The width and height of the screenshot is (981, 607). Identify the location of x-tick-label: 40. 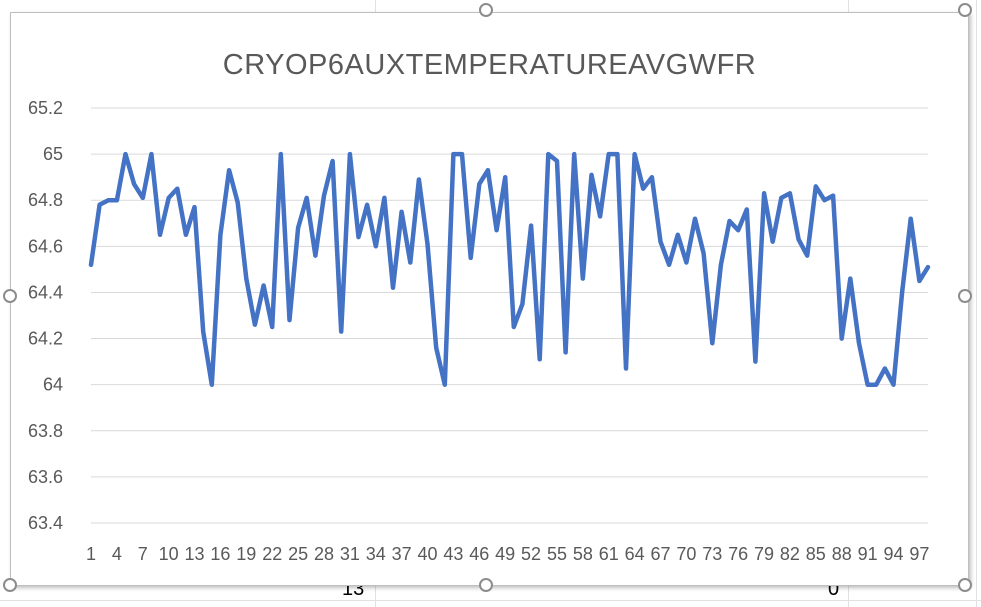
(428, 554).